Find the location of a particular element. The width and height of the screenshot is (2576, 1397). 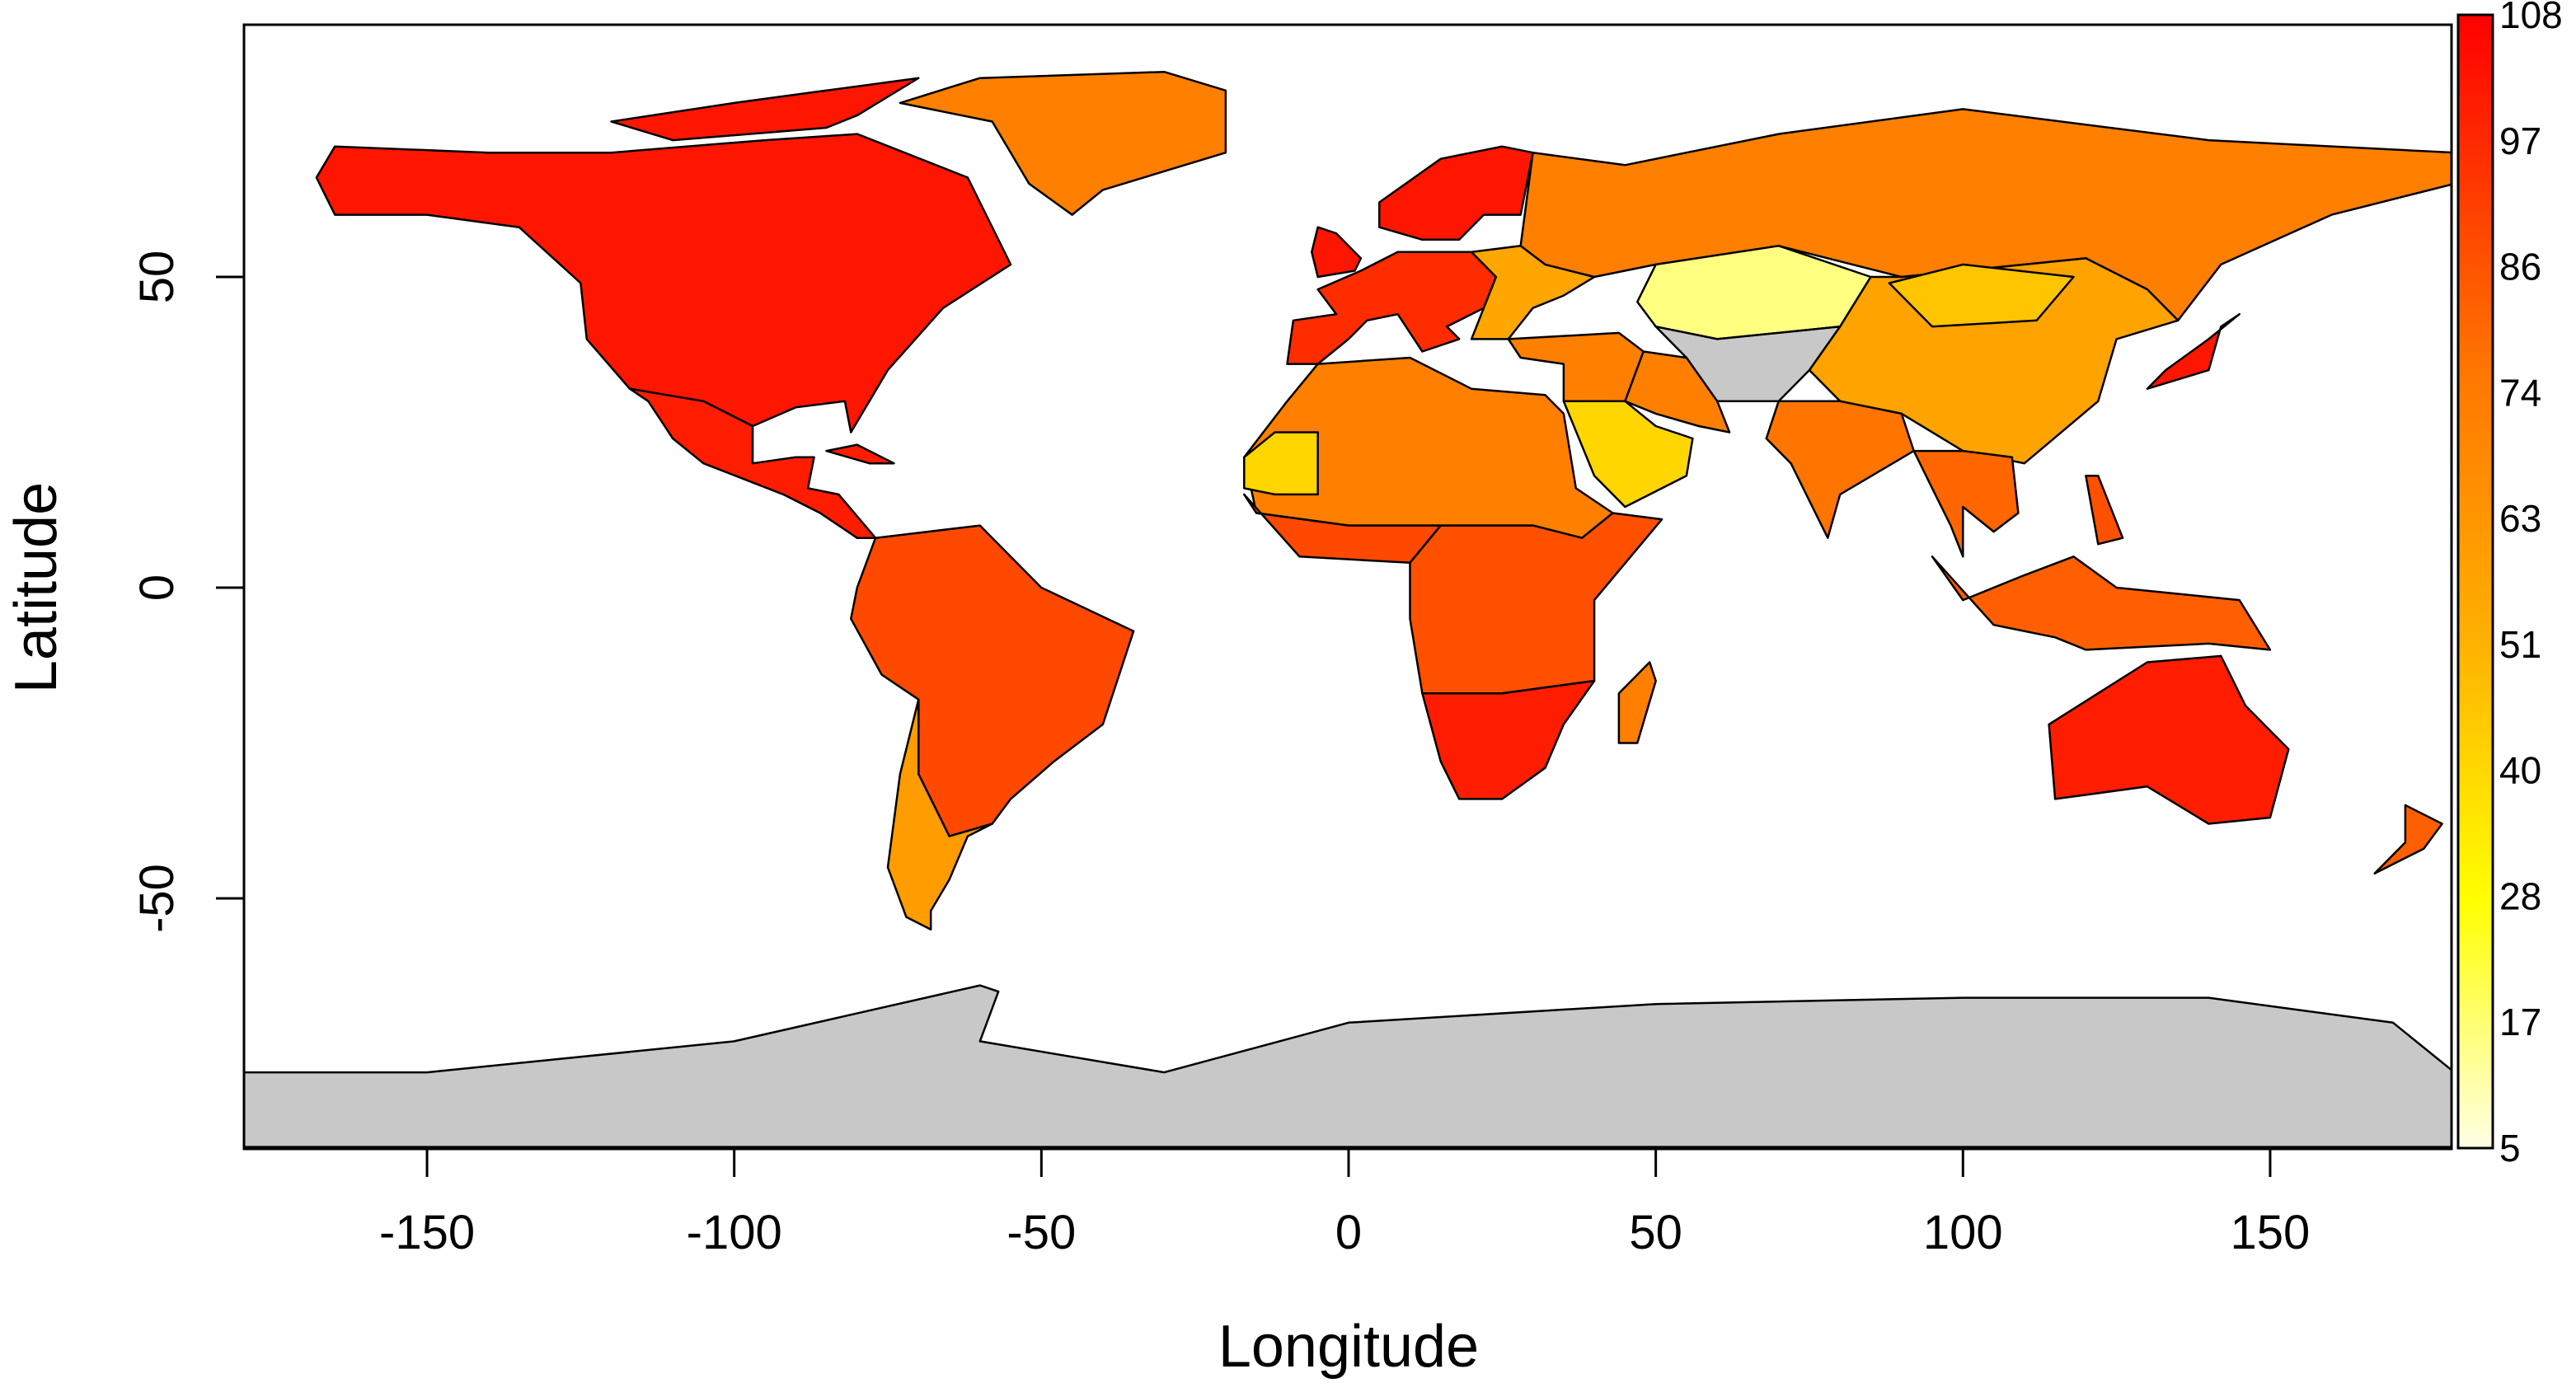

colorbar-tick-label: 5 is located at coordinates (2510, 1148).